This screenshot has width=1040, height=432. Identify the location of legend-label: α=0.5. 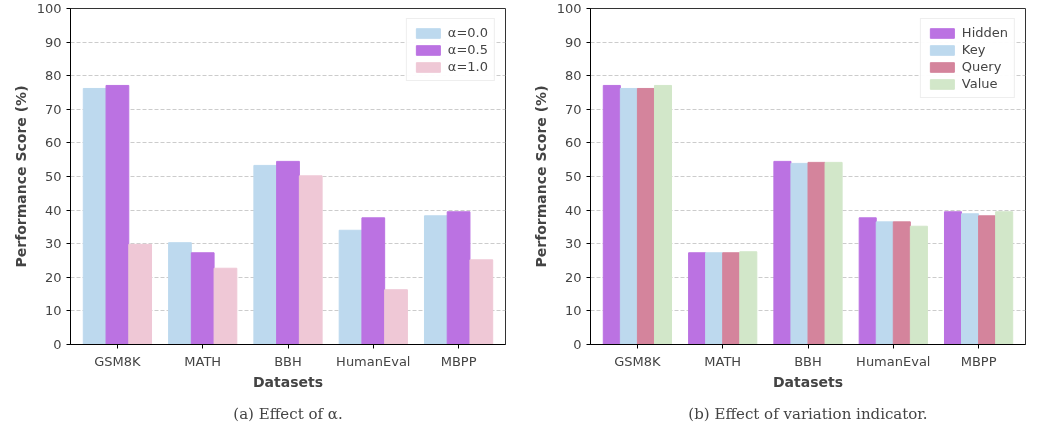
(467, 49).